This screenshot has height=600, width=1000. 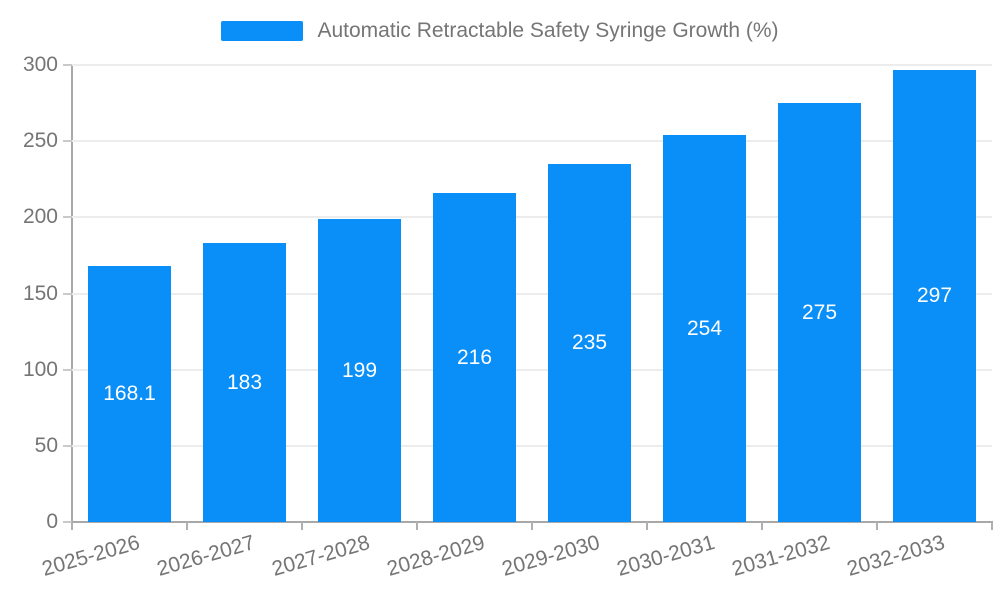 I want to click on y-axis-label: 0, so click(x=52, y=521).